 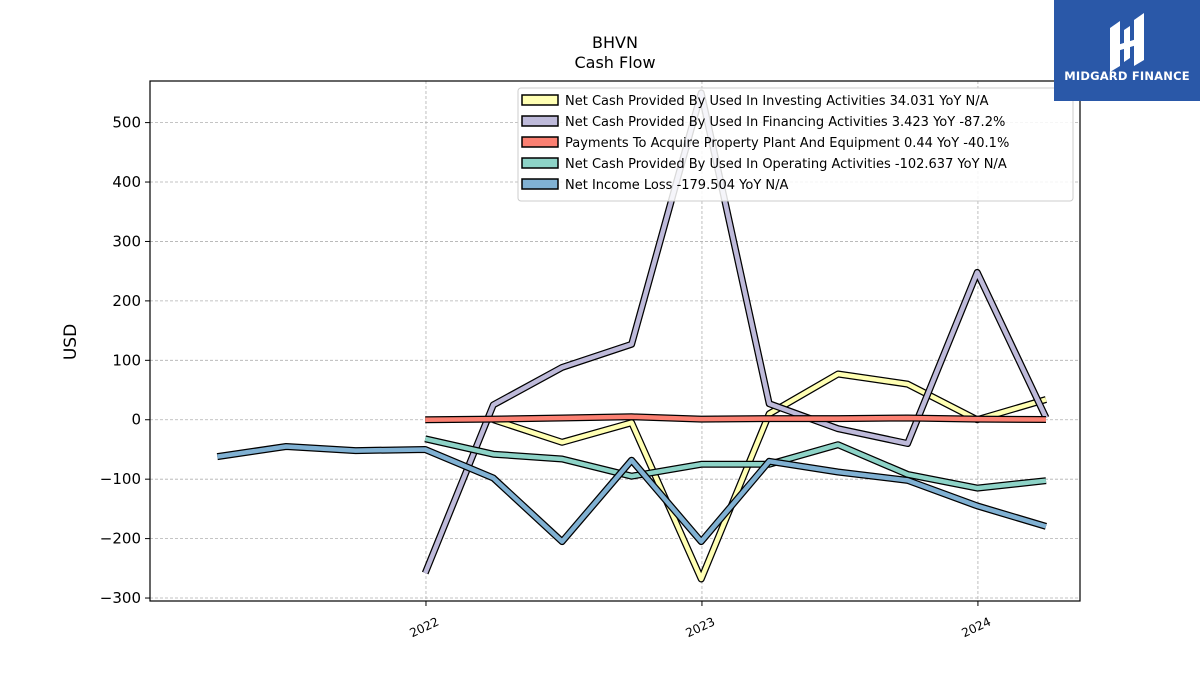 I want to click on y-tick-label: −300, so click(x=120, y=598).